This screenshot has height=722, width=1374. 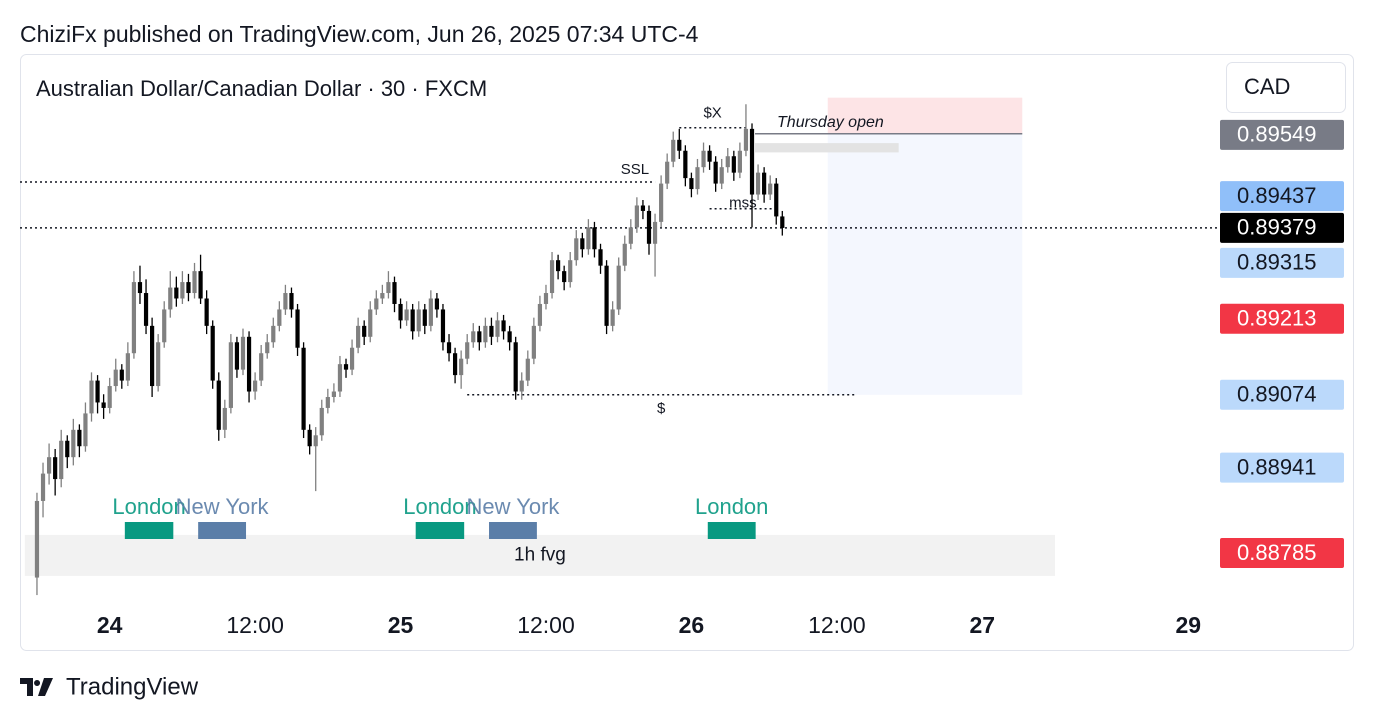 I want to click on level-label: SSL, so click(x=635, y=169).